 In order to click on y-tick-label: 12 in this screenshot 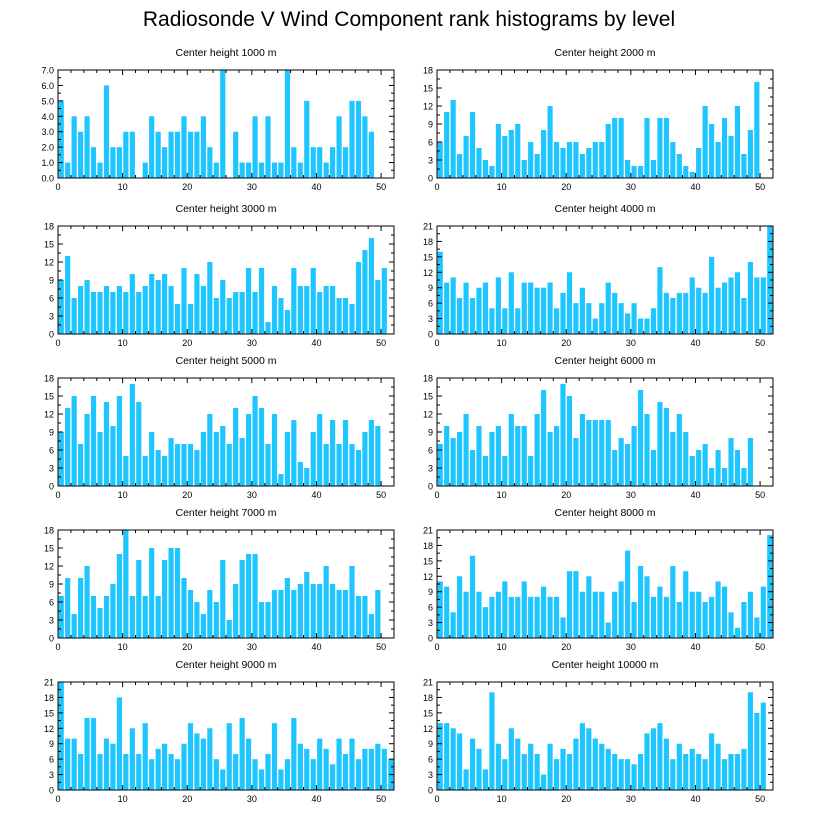, I will do `click(428, 273)`.